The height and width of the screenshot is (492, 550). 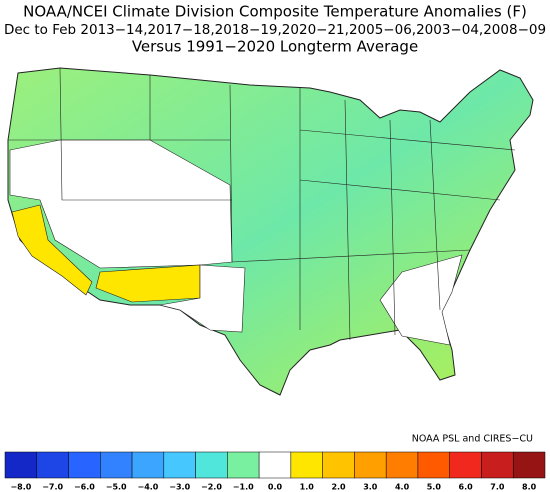 I want to click on caption: Versus 1991−2020 Longterm Average, so click(x=275, y=47).